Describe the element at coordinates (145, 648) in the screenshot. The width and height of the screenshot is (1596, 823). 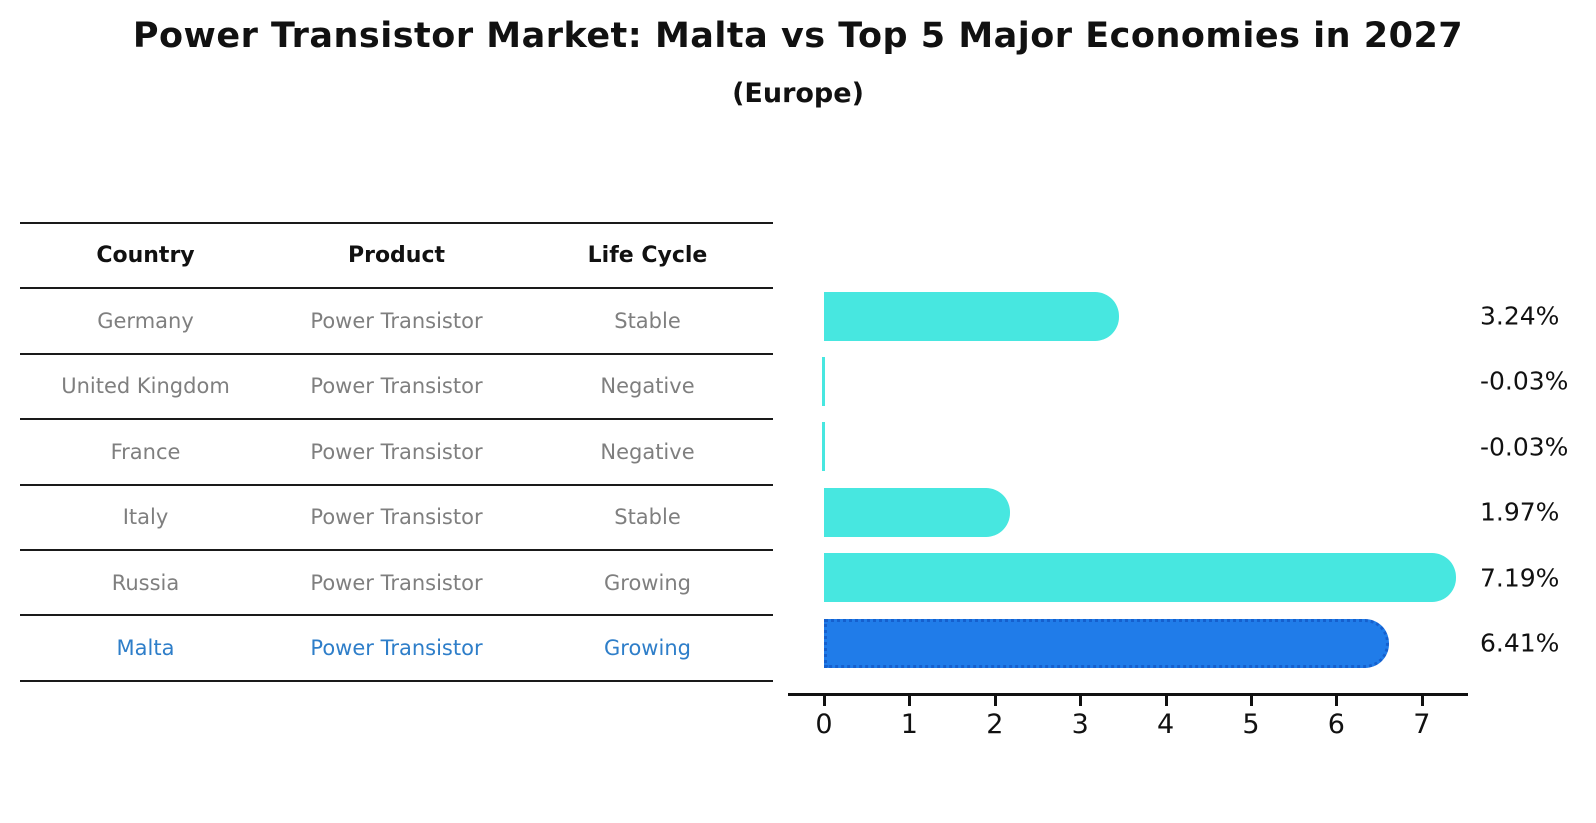
I see `cell-country: Malta` at that location.